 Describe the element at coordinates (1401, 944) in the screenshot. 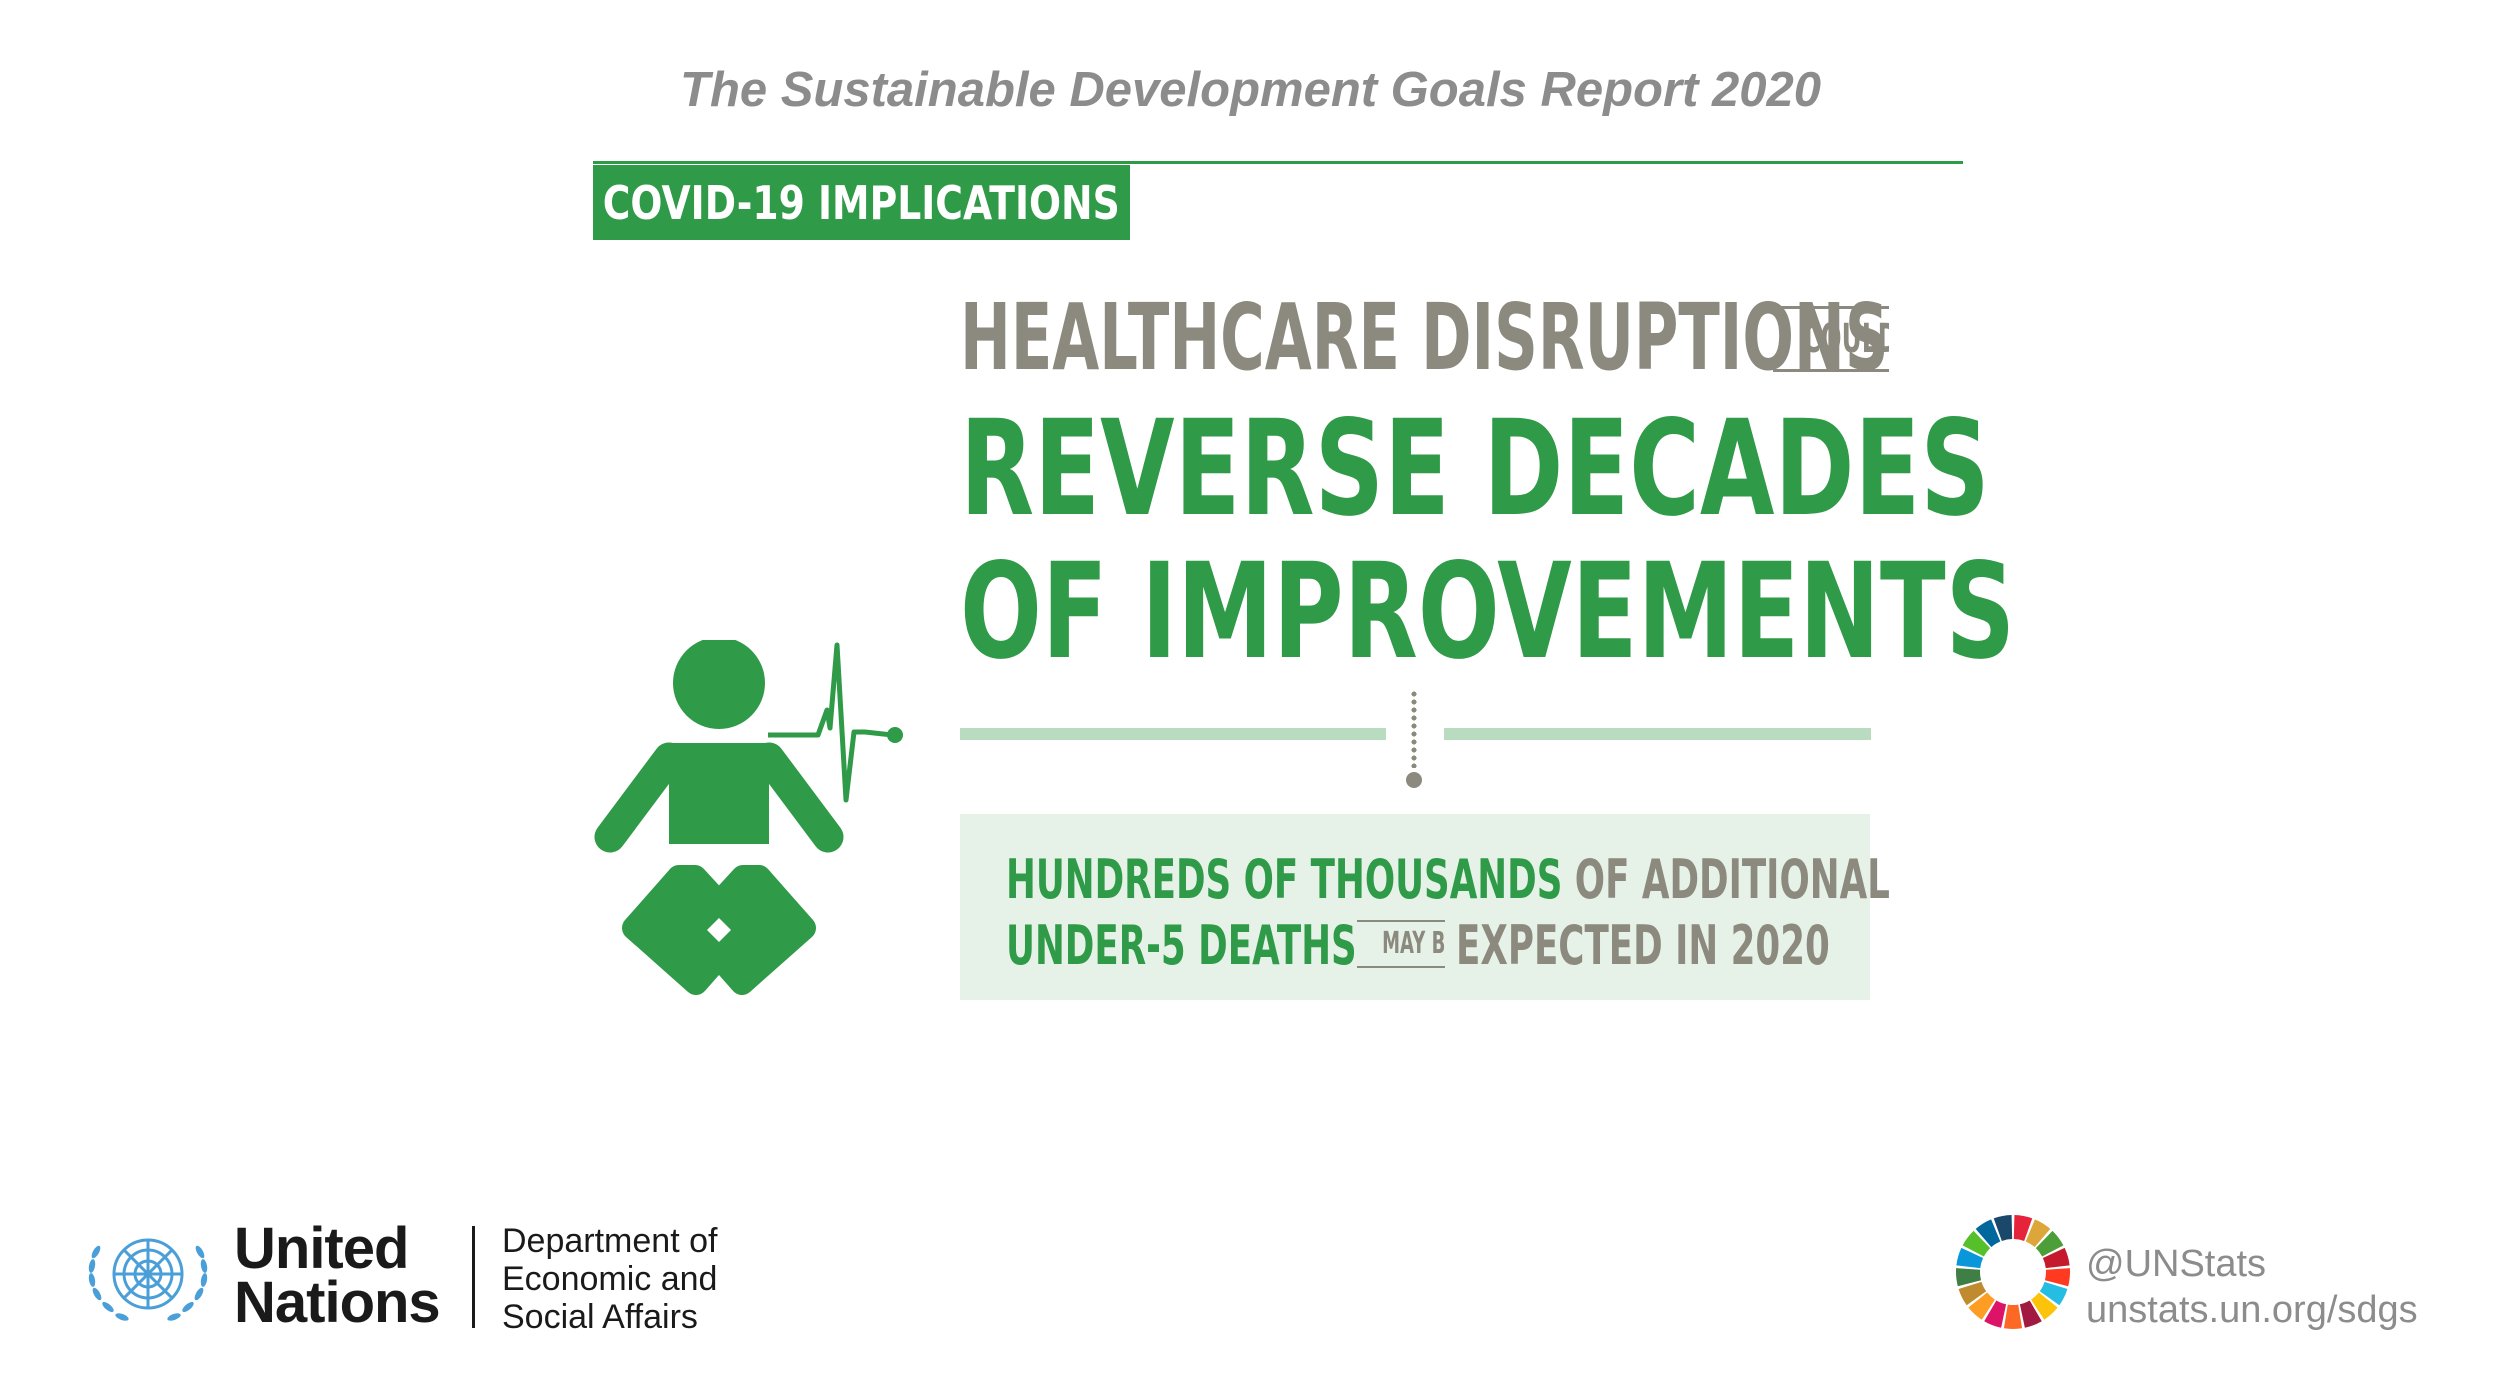

I see `info-may-be: MAY BE` at that location.